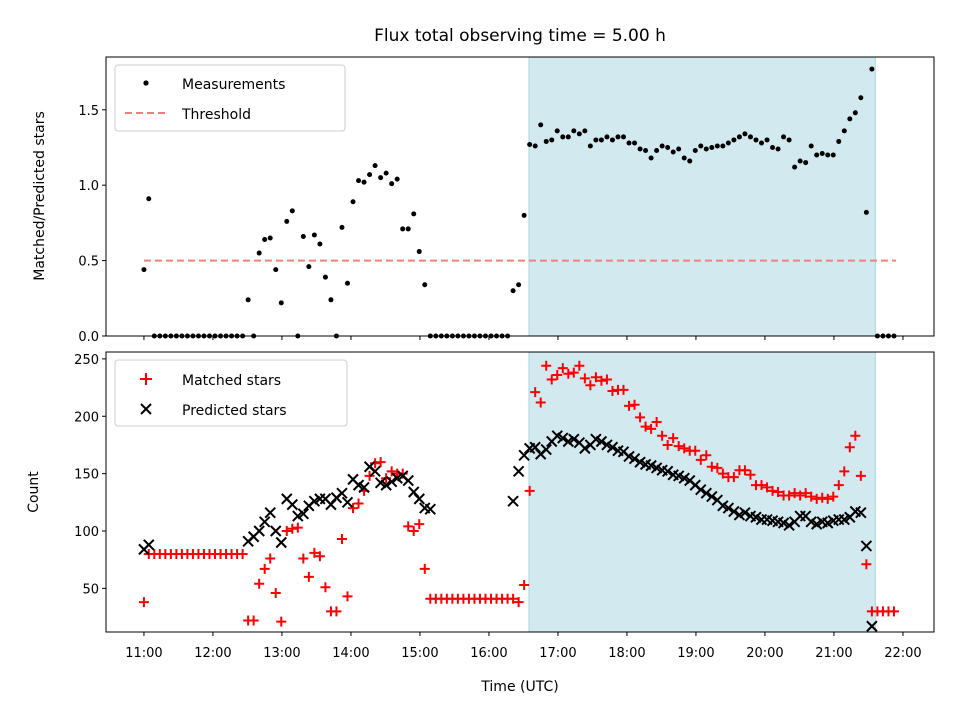 This screenshot has height=724, width=960. Describe the element at coordinates (626, 653) in the screenshot. I see `x-tick-label: 18:00` at that location.